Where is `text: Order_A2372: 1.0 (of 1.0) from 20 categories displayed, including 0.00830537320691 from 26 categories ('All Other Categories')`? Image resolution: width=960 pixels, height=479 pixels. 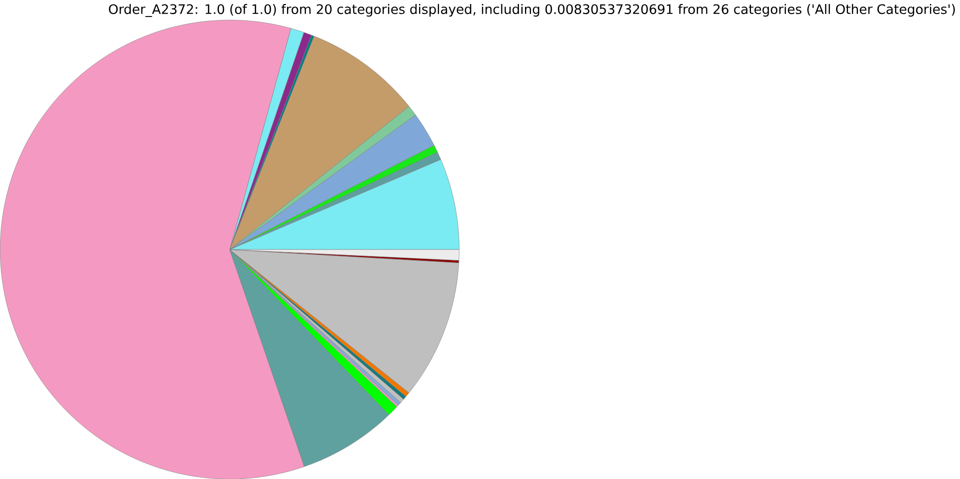 text: Order_A2372: 1.0 (of 1.0) from 20 categories displayed, including 0.00830537320691 from 26 categories ('All Other Categories') is located at coordinates (531, 10).